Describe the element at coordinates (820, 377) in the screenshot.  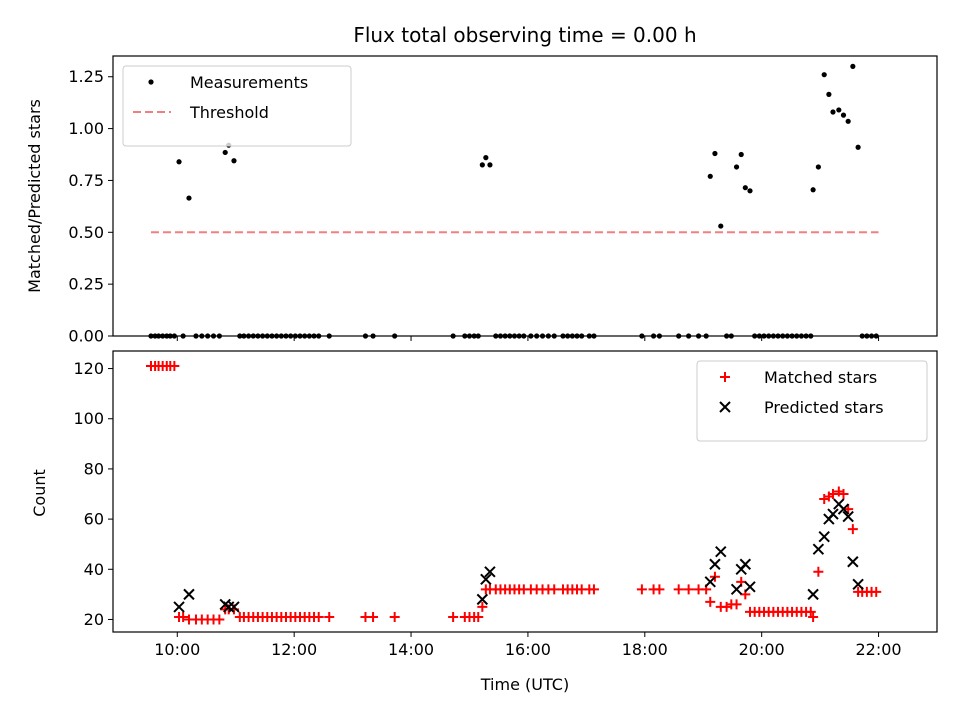
I see `matched-stars-legend-label: Matched stars` at that location.